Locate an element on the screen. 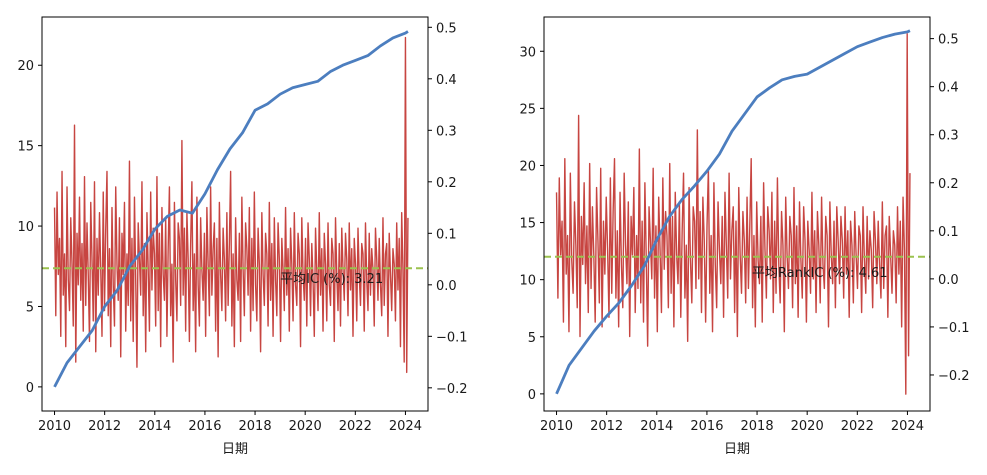 This screenshot has width=987, height=475. left-y-tick-label: 30 is located at coordinates (527, 52).